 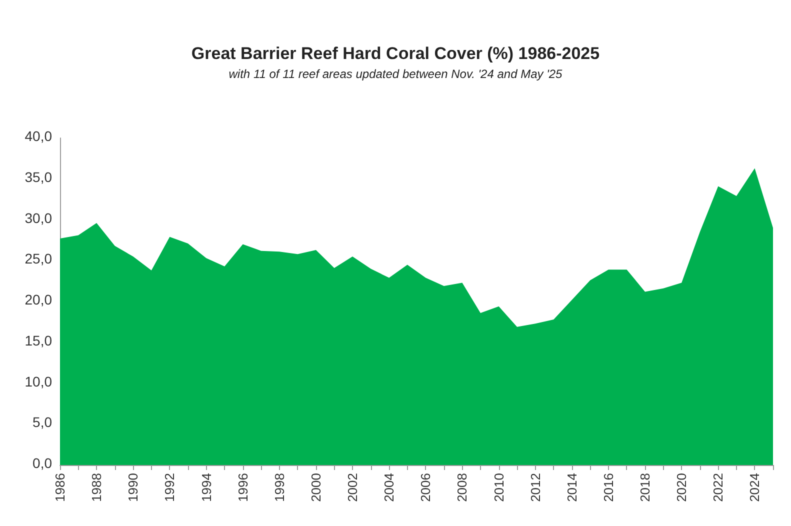 I want to click on x-tick-label: 2024, so click(x=754, y=487).